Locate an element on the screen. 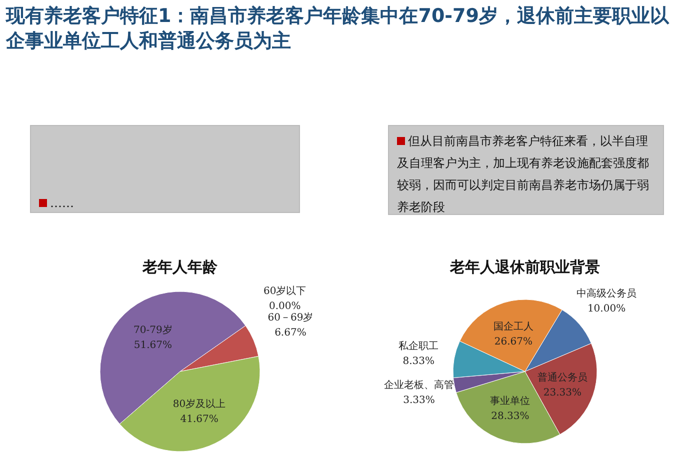  slice-label: 70-79岁 is located at coordinates (153, 330).